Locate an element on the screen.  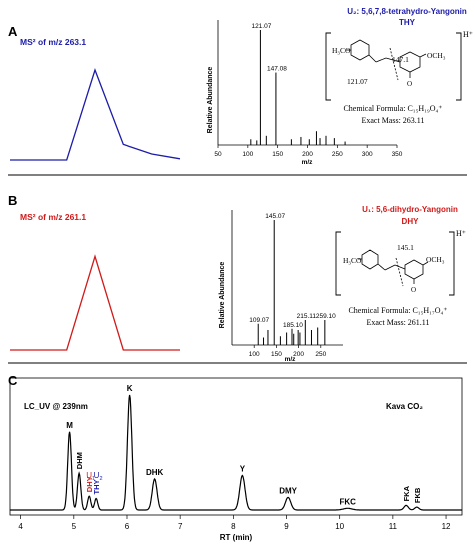
a-bracket-left is located at coordinates (328, 66).